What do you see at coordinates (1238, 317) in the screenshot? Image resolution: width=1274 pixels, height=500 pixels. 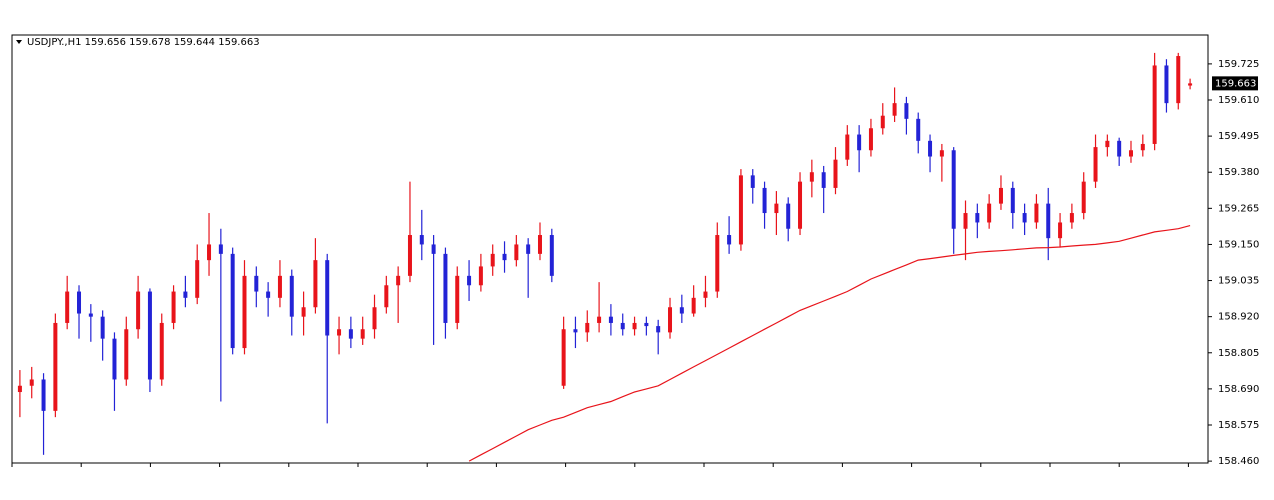 I see `y-tick-label: 158.920` at bounding box center [1238, 317].